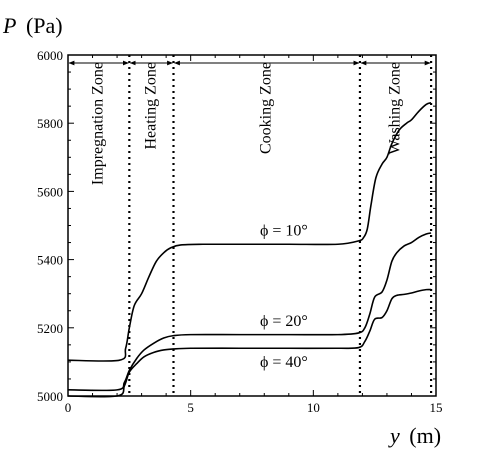 The width and height of the screenshot is (500, 449). Describe the element at coordinates (266, 108) in the screenshot. I see `zone-label: Cooking Zone` at that location.